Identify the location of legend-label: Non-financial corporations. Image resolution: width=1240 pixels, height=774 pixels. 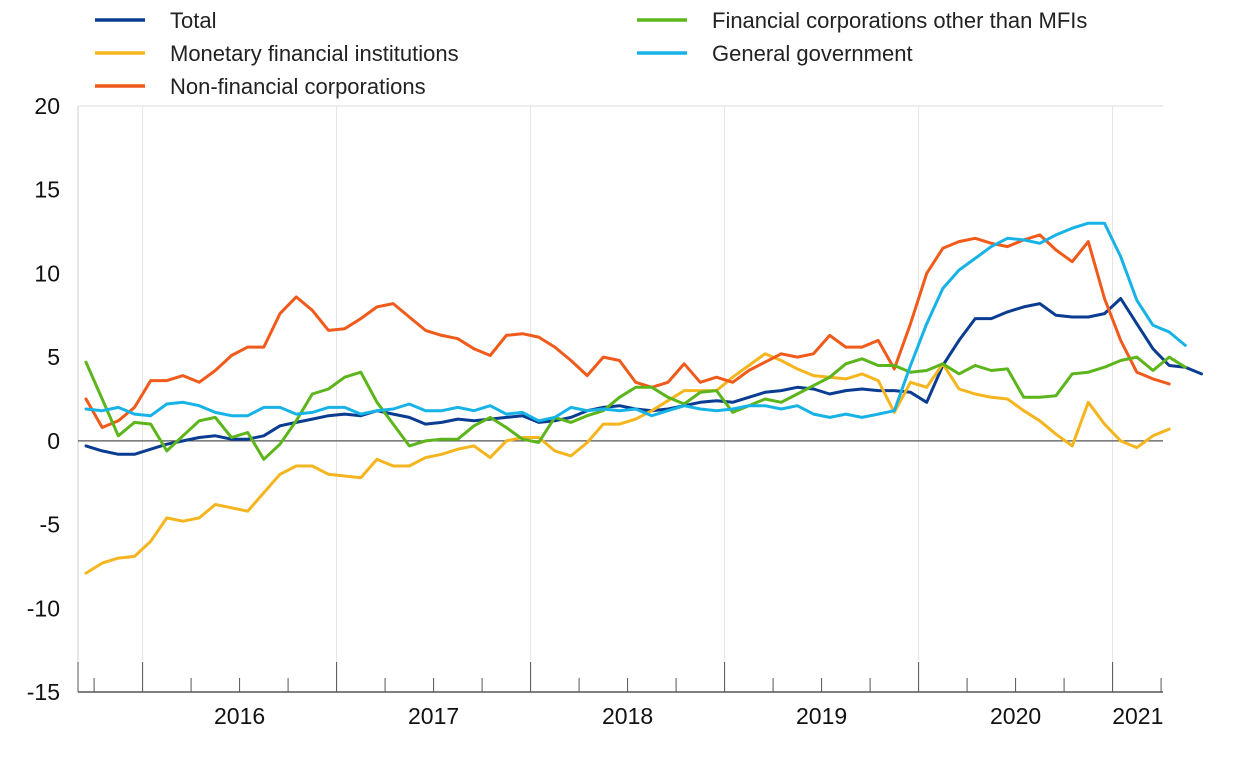
(298, 86).